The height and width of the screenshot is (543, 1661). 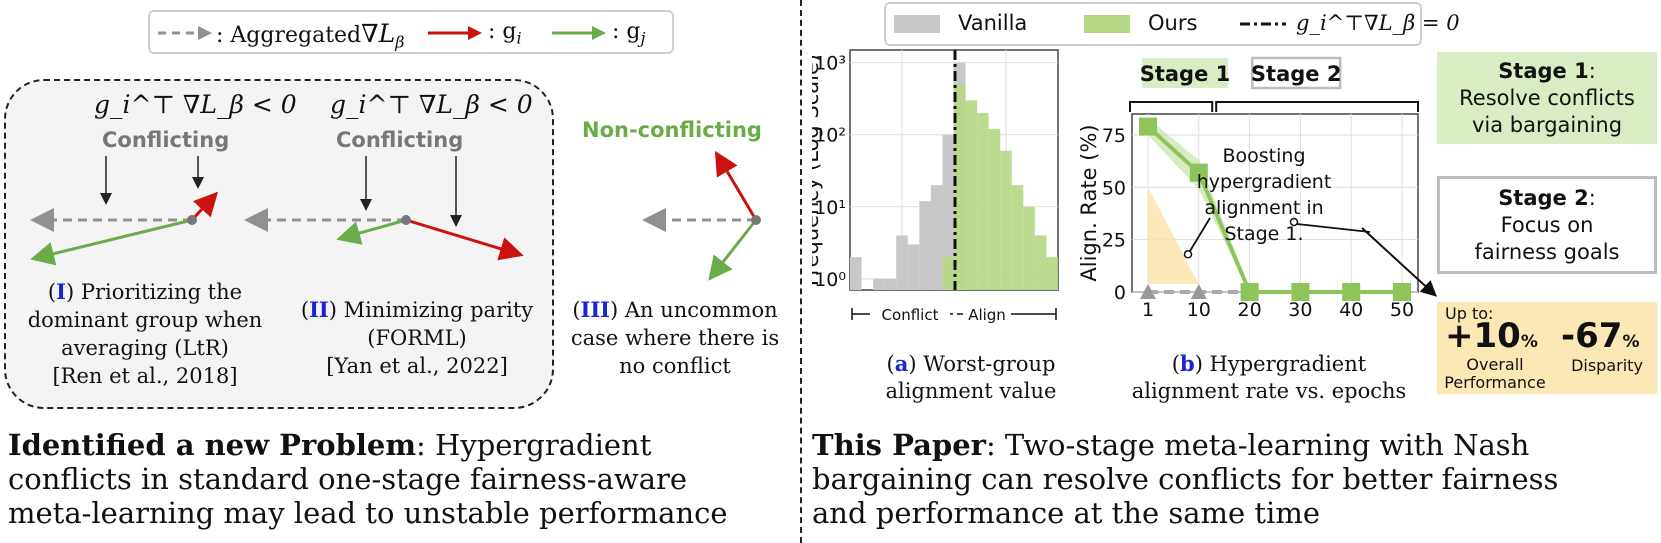 I want to click on annotation-line: Stage 1., so click(x=1263, y=234).